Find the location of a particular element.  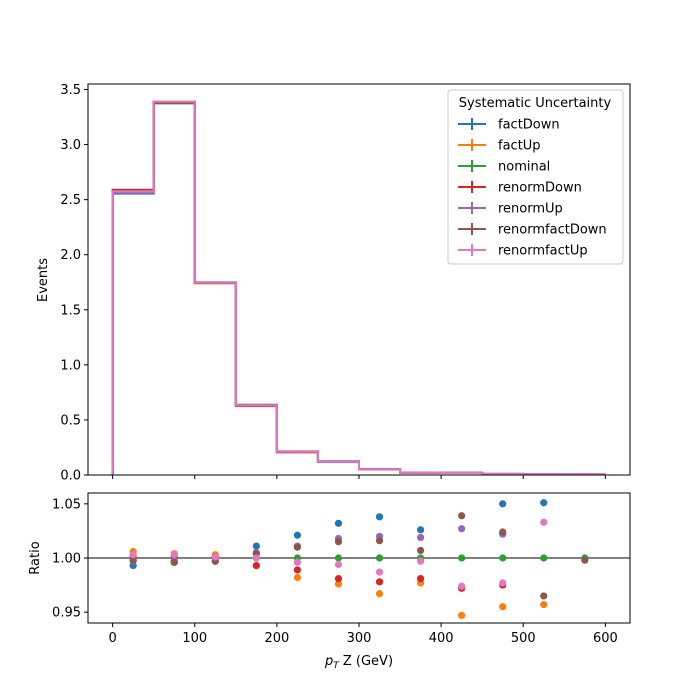

ratio-y-ticks: 0.95 1.00 1.05 is located at coordinates (70, 559).